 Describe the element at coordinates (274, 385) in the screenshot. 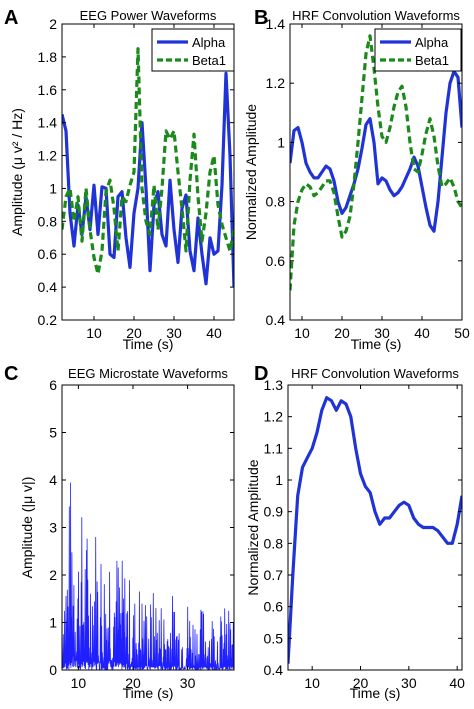

I see `y-tick-label: 1.3` at that location.